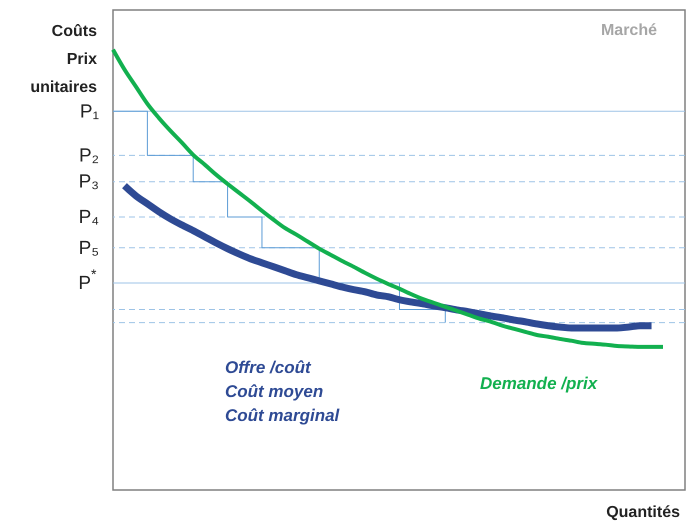 The width and height of the screenshot is (691, 524). What do you see at coordinates (88, 155) in the screenshot?
I see `ref-line-label: P₂` at bounding box center [88, 155].